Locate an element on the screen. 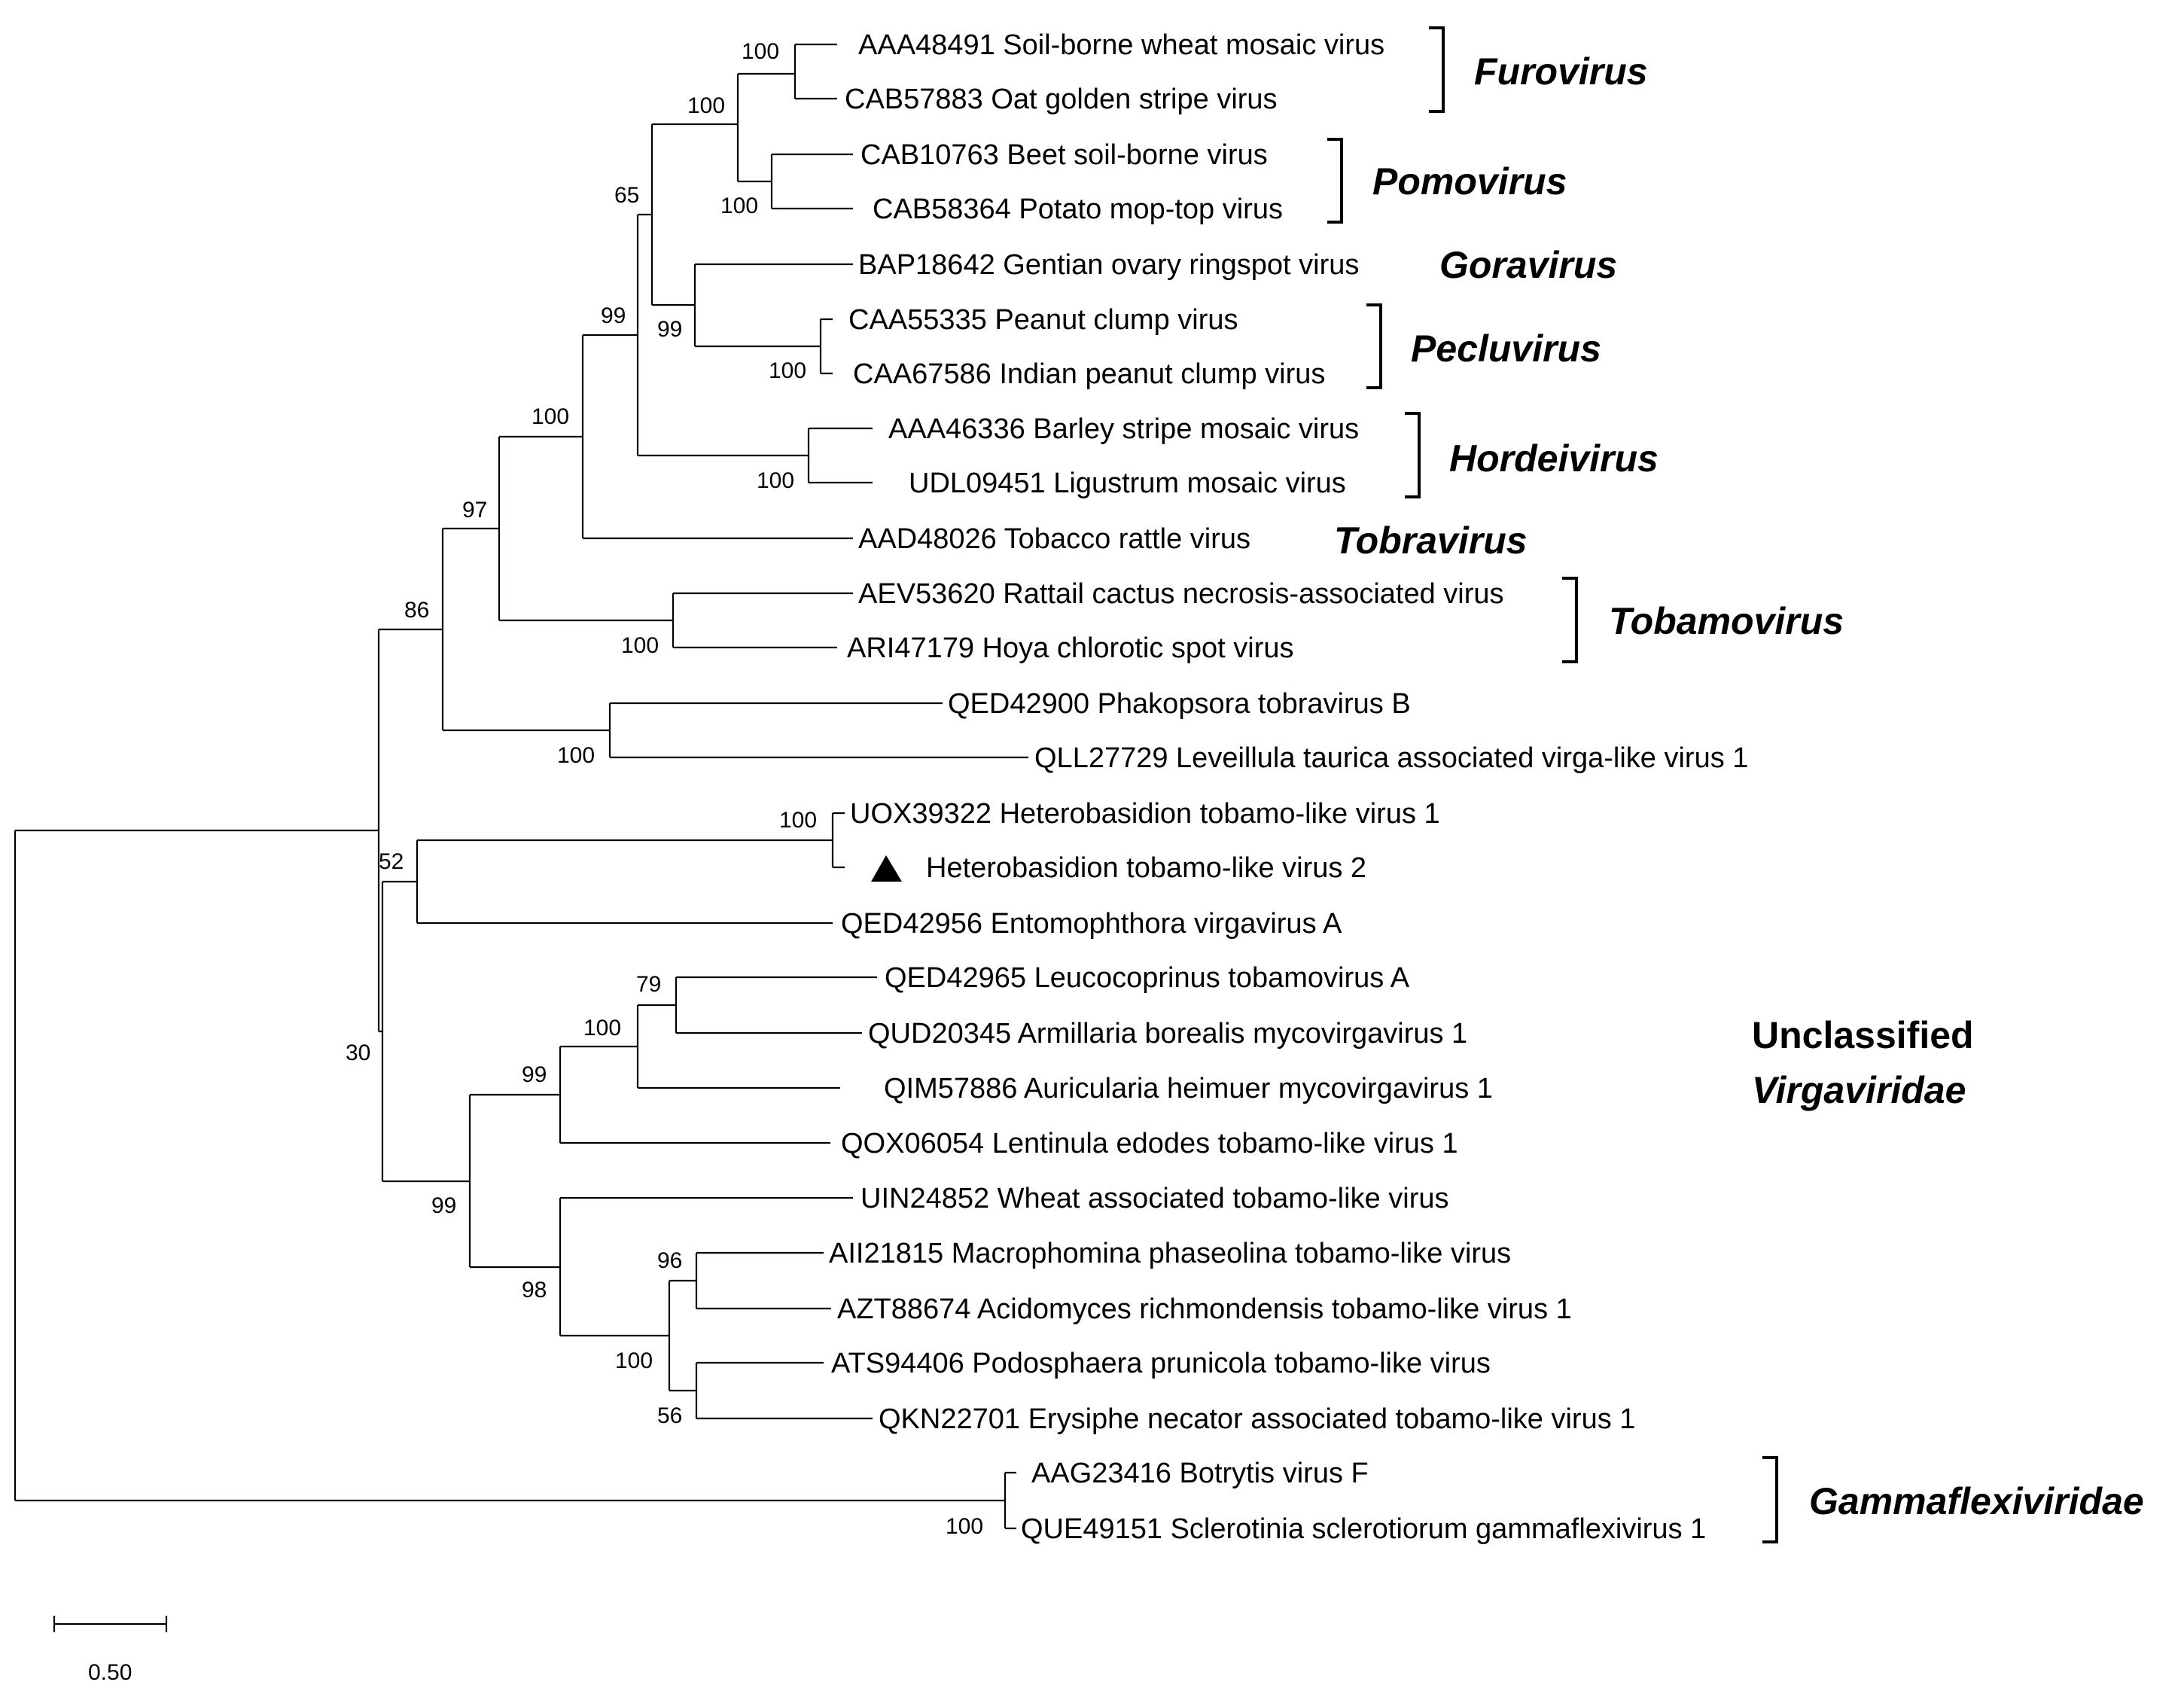  leaf-label: AAA46336 Barley stripe mosaic virus is located at coordinates (1123, 429).